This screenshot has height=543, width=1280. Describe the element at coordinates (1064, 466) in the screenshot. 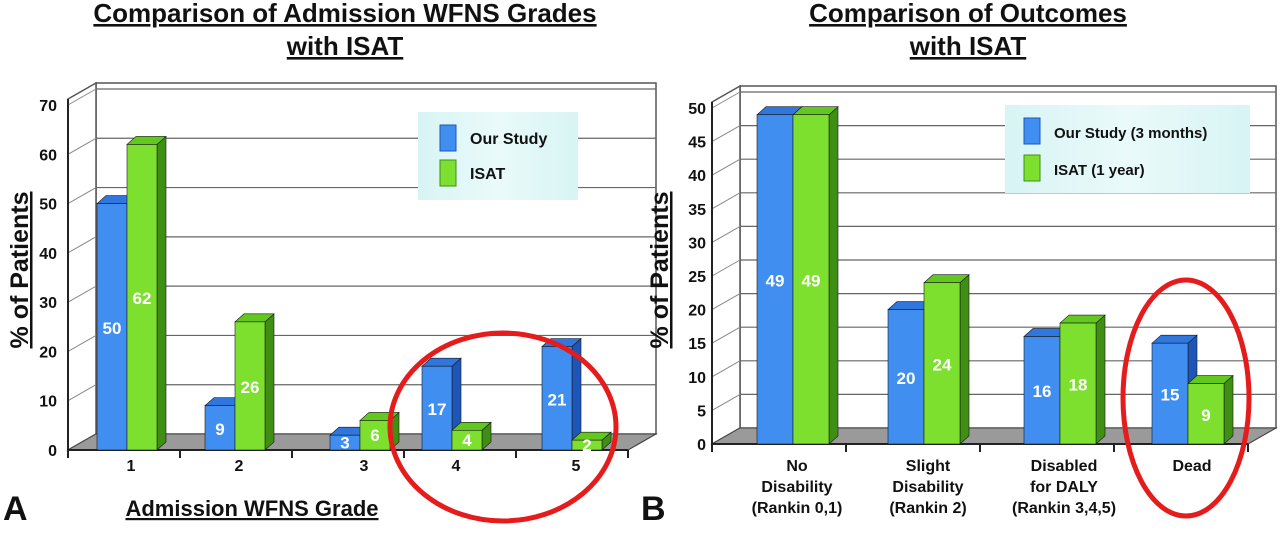

I see `panel-b-category-label: Disabled` at that location.